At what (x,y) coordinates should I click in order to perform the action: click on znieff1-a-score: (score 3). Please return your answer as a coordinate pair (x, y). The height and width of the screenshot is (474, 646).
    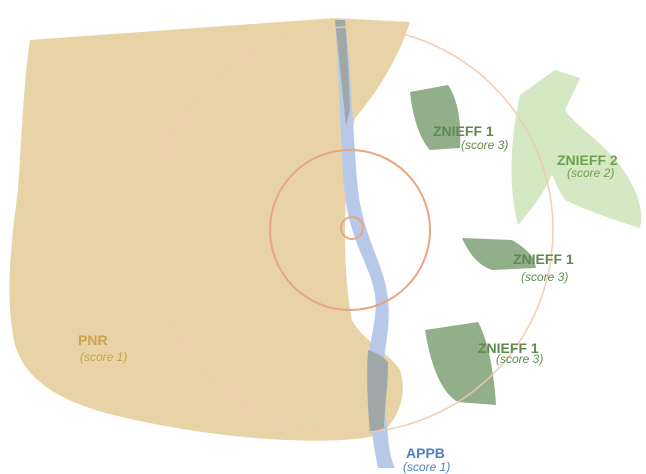
    Looking at the image, I should click on (485, 145).